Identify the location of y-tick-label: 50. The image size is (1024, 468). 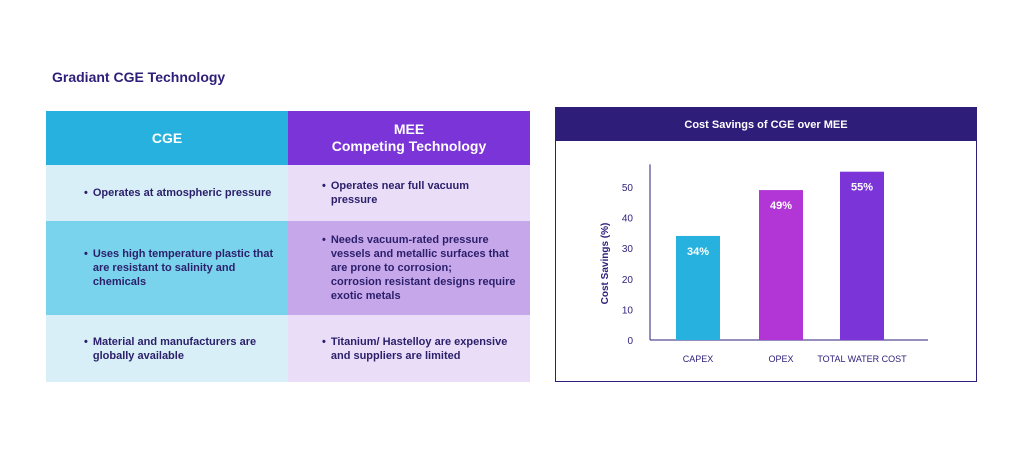
(628, 188).